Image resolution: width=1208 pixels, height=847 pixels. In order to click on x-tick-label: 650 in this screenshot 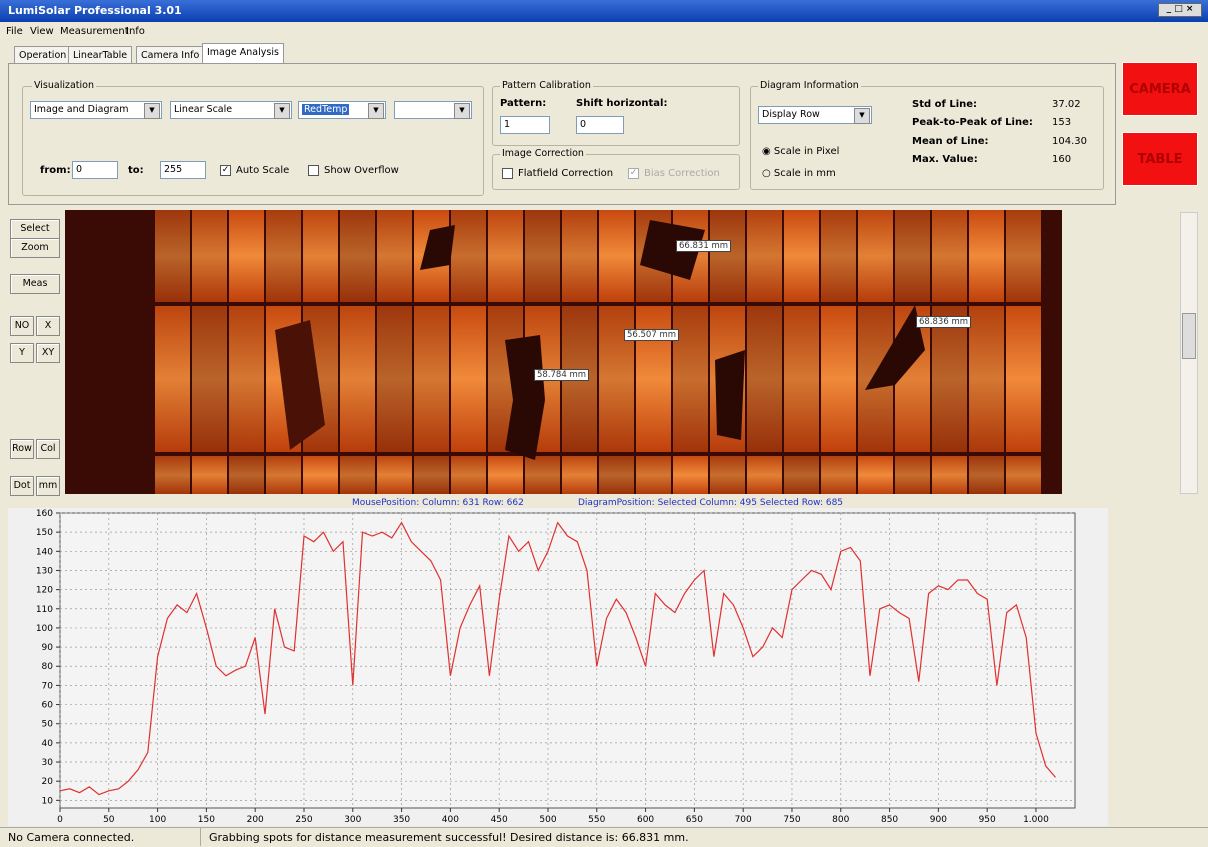, I will do `click(694, 820)`.